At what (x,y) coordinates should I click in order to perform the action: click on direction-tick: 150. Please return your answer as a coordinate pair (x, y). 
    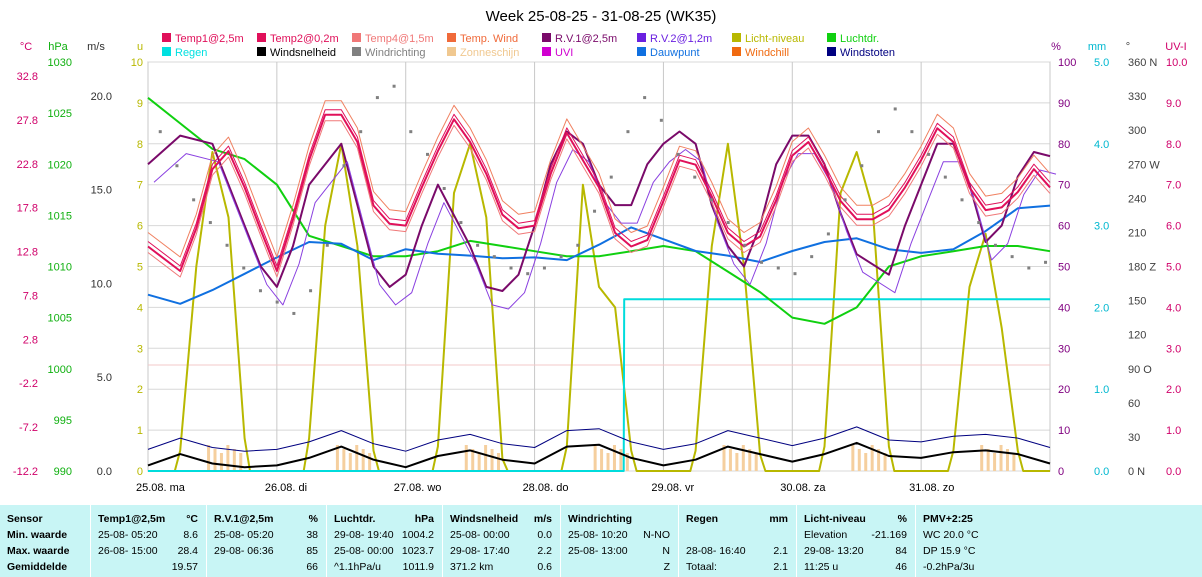
    Looking at the image, I should click on (1137, 302).